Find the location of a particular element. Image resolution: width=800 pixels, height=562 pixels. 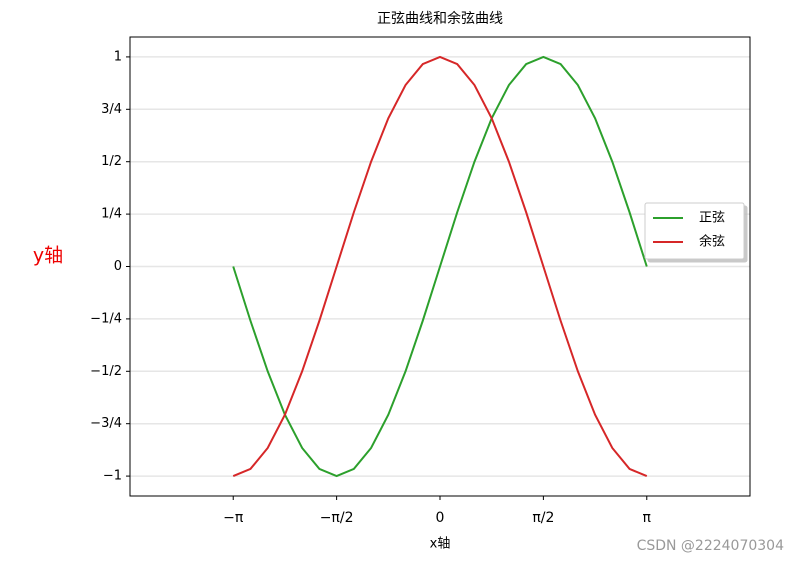

y-tick-label: −1 is located at coordinates (112, 476).